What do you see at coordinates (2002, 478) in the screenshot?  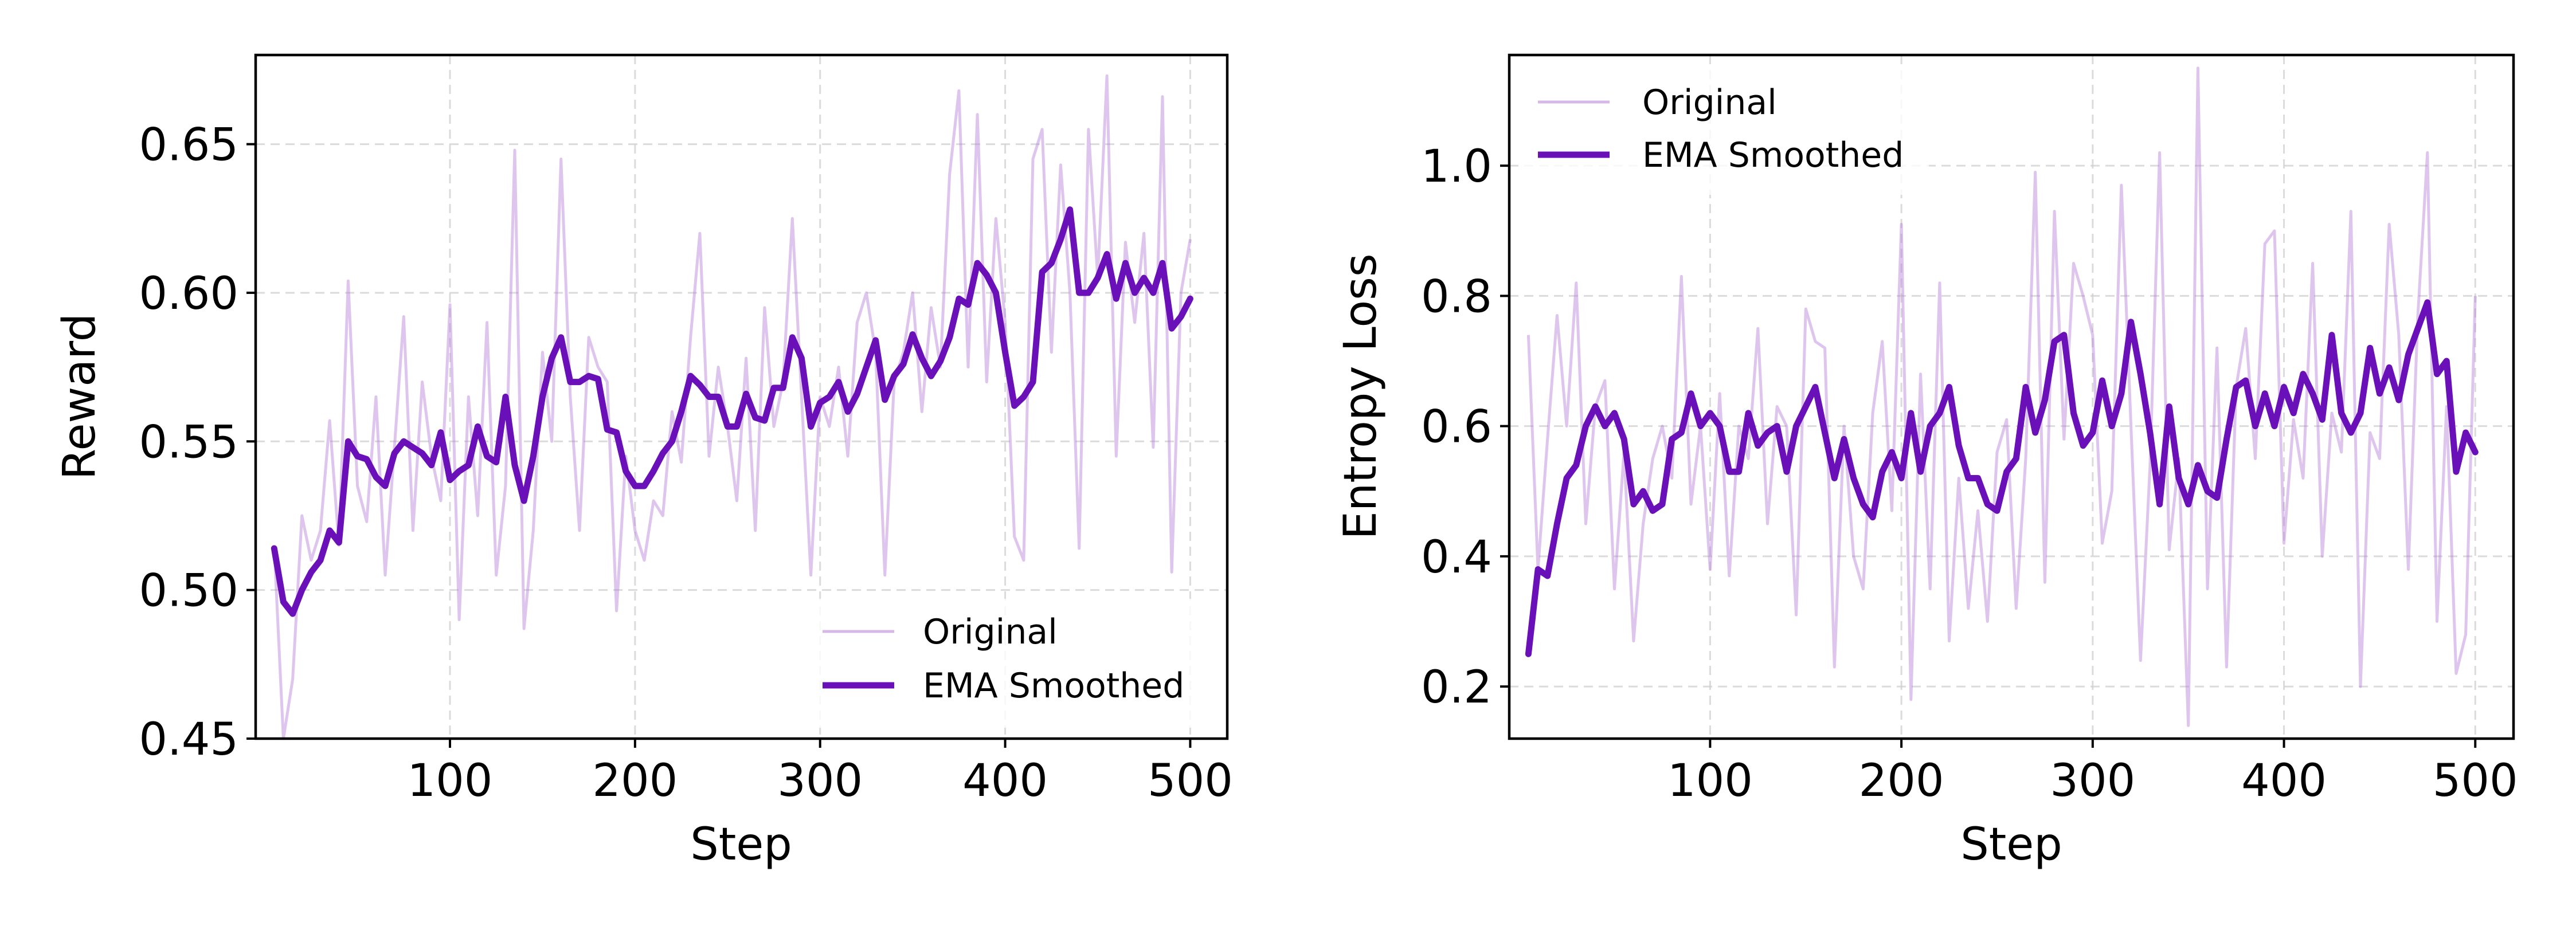 I see `entropy-series-ema-smoothed` at bounding box center [2002, 478].